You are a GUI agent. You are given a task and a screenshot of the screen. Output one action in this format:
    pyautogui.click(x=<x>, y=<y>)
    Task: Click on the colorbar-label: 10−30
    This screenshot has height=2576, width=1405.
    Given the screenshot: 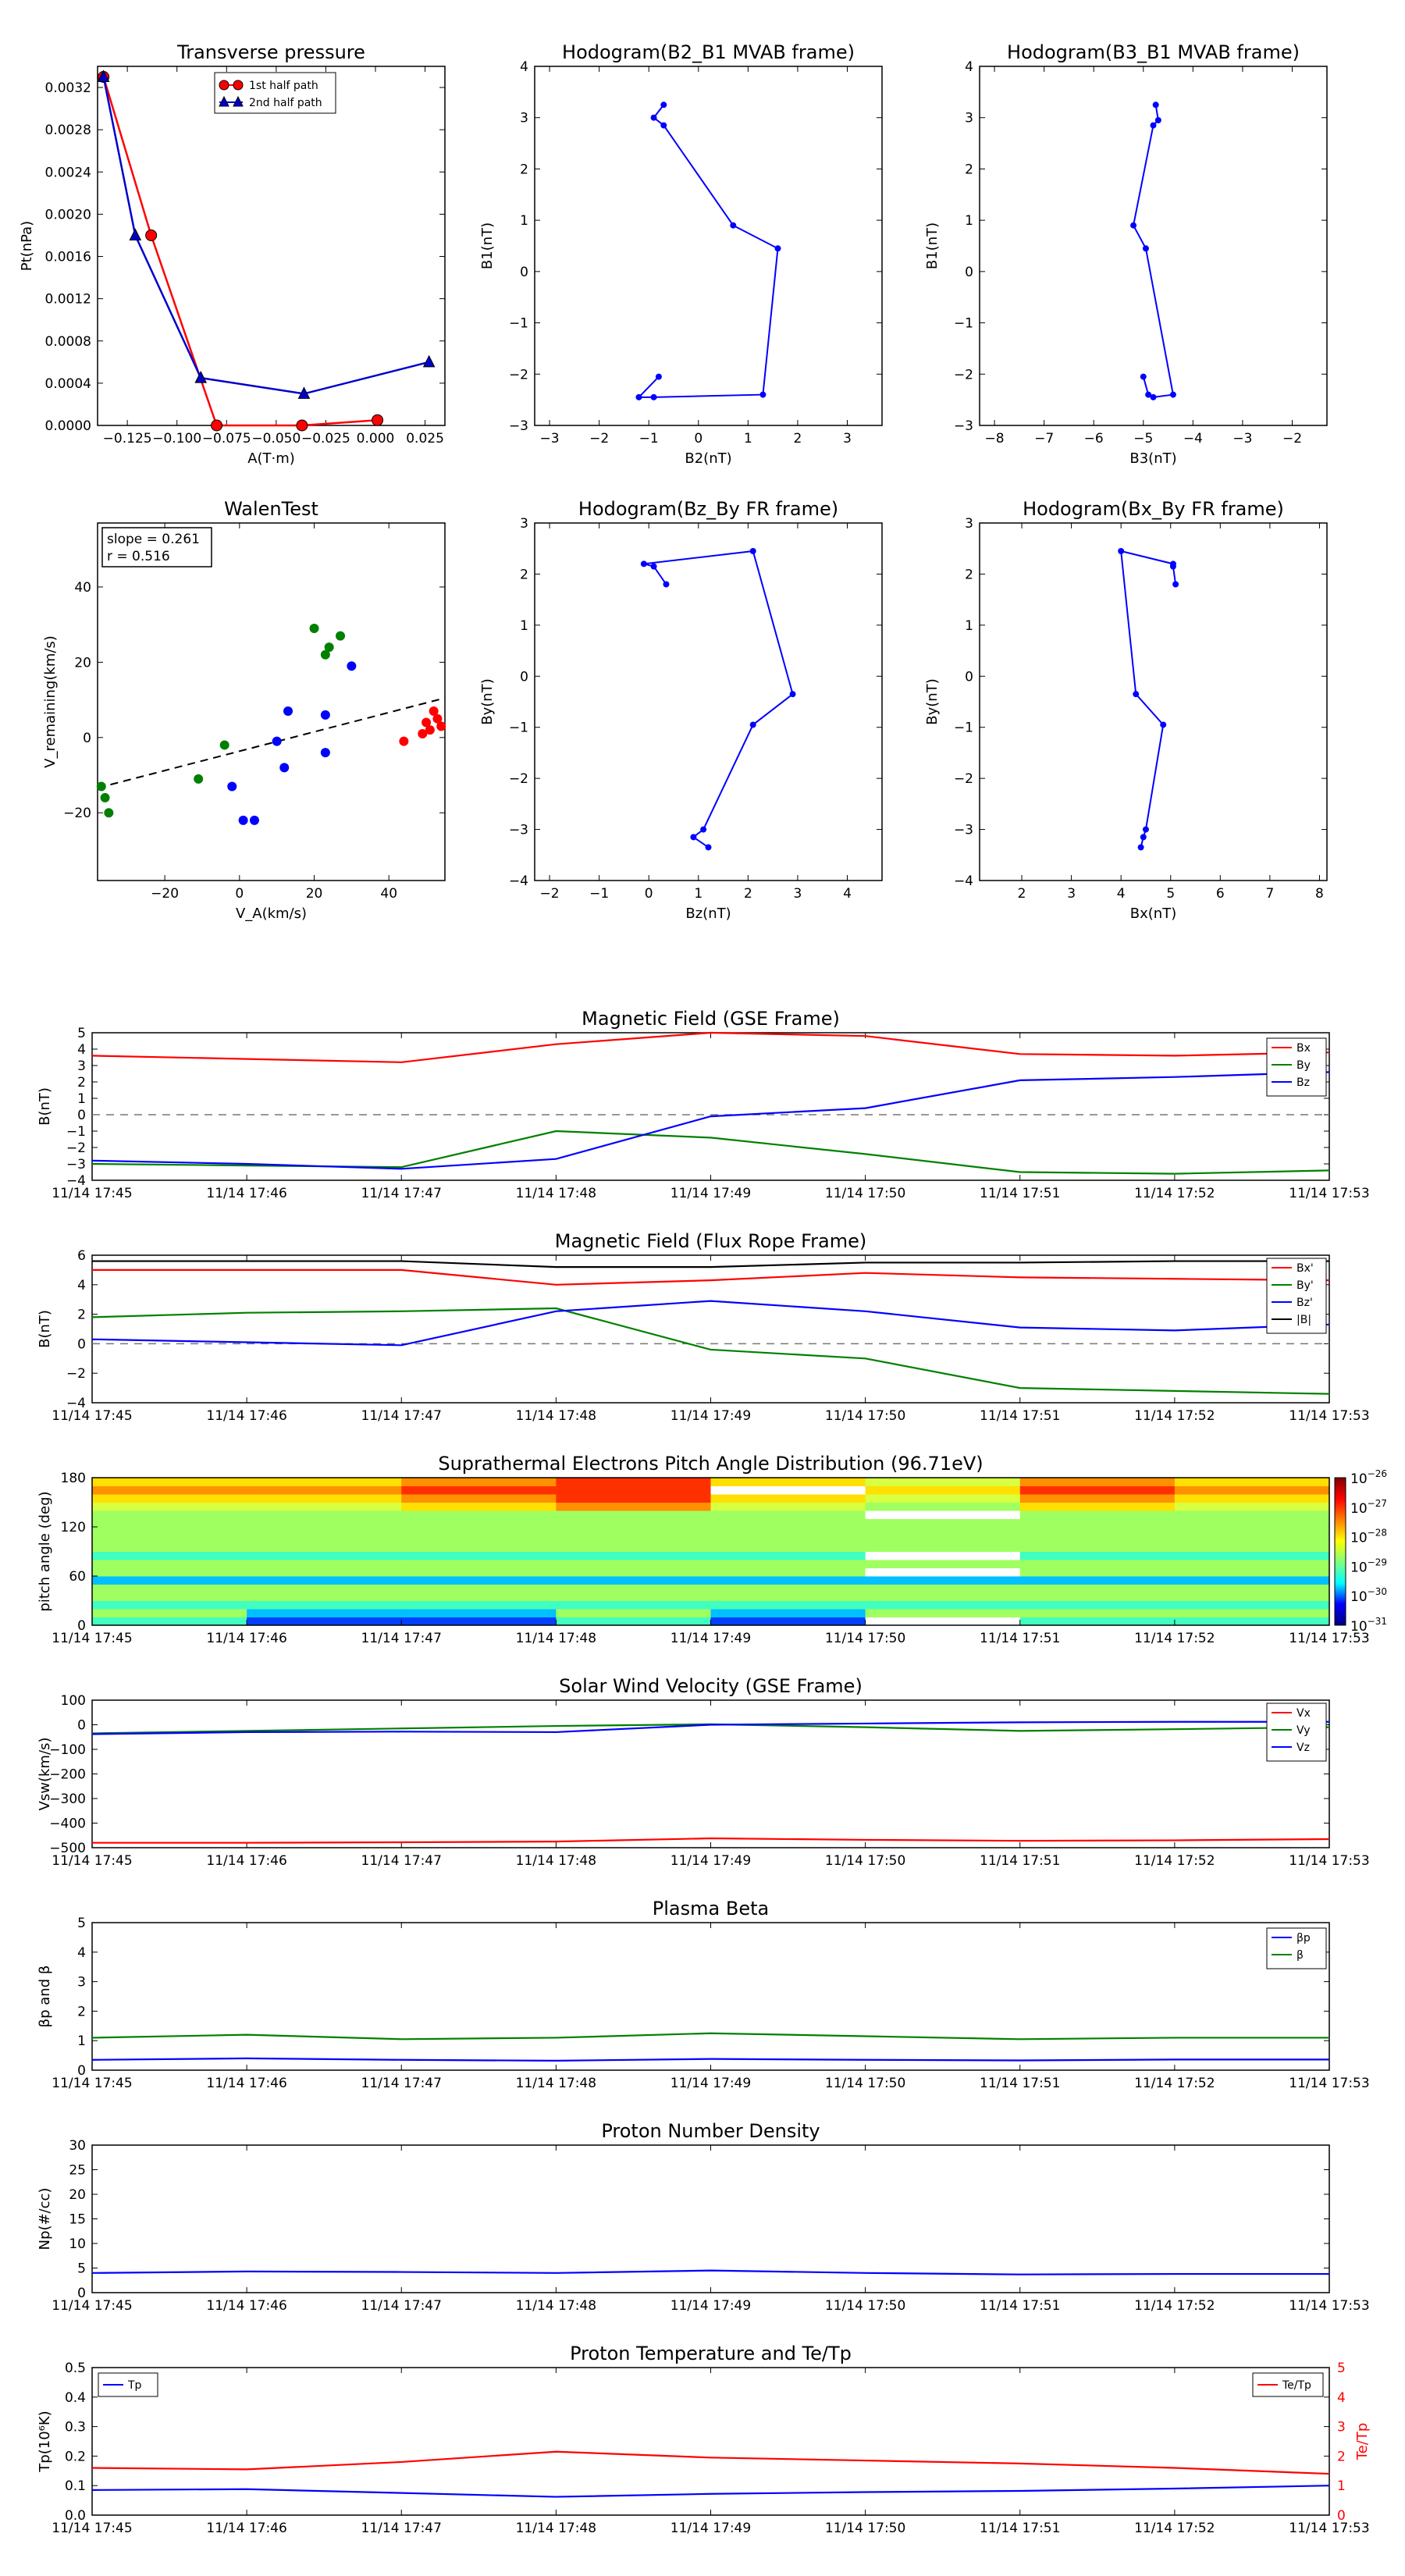 What is the action you would take?
    pyautogui.click(x=1368, y=1595)
    